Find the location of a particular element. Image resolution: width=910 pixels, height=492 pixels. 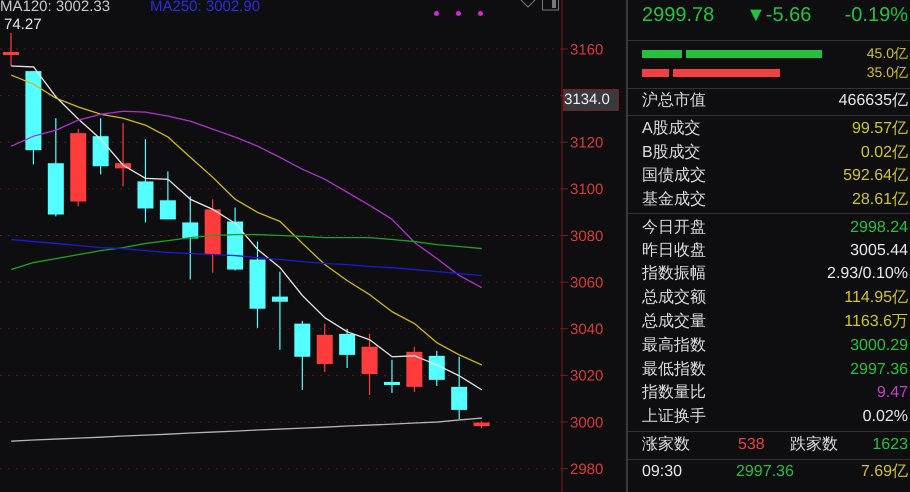

y-tick-label: 3080 is located at coordinates (587, 236).